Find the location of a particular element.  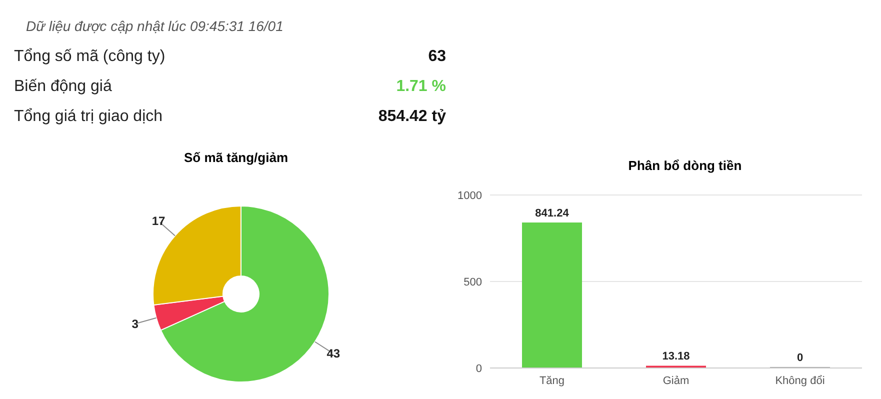

chart-title: Số mã tăng/giảm is located at coordinates (236, 157).